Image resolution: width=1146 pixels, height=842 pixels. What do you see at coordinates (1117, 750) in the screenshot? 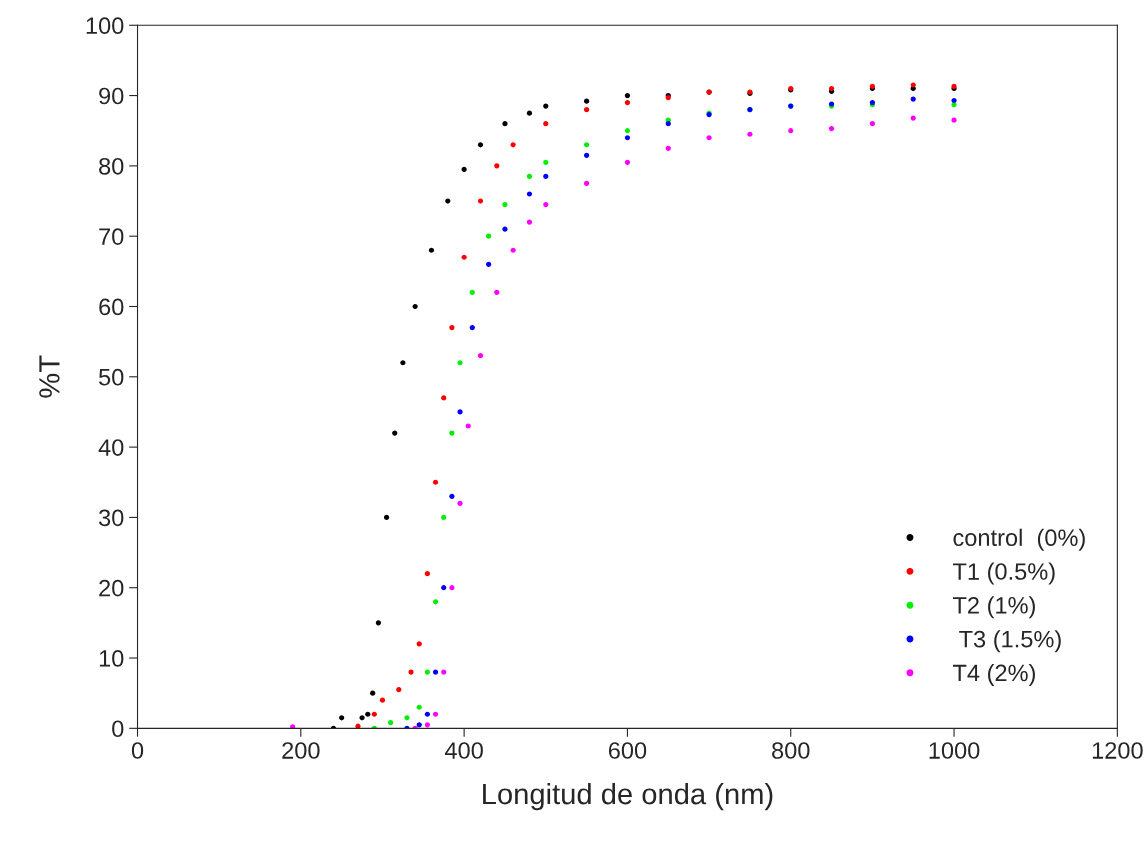
I see `x-tick-label: 1200` at bounding box center [1117, 750].